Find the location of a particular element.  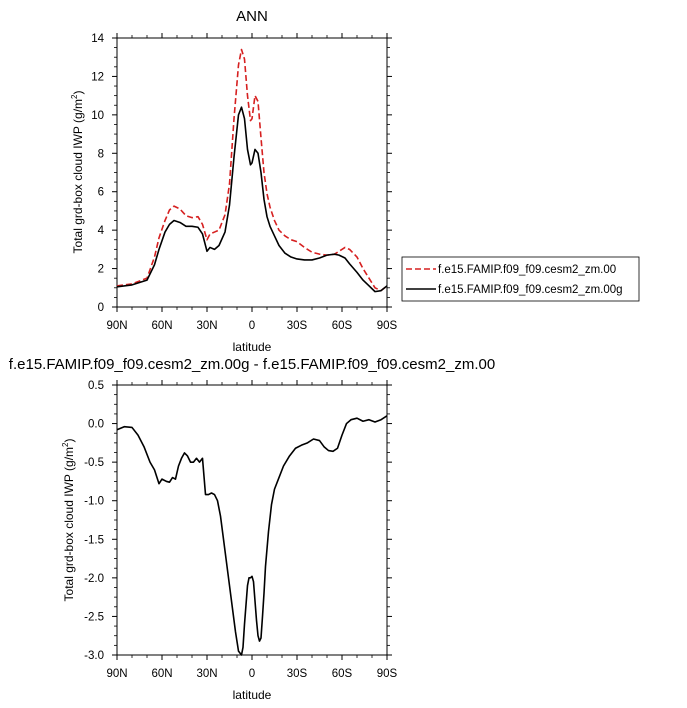

top-series-group is located at coordinates (252, 170).